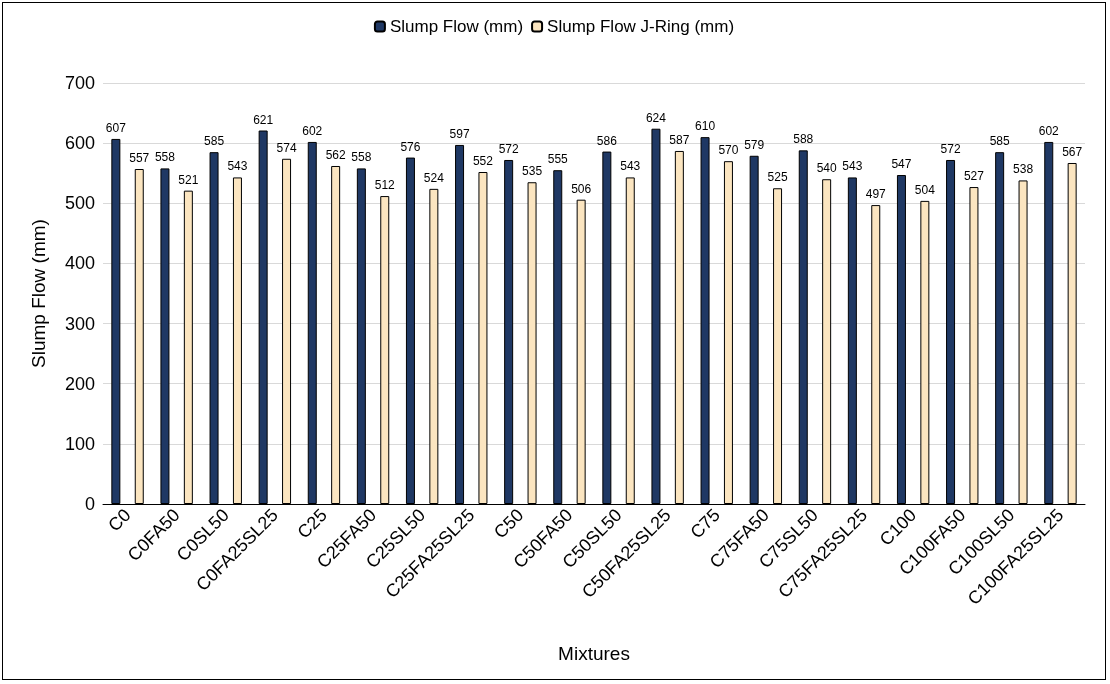 This screenshot has height=684, width=1110. Describe the element at coordinates (79, 263) in the screenshot. I see `y-tick-label: 400` at that location.